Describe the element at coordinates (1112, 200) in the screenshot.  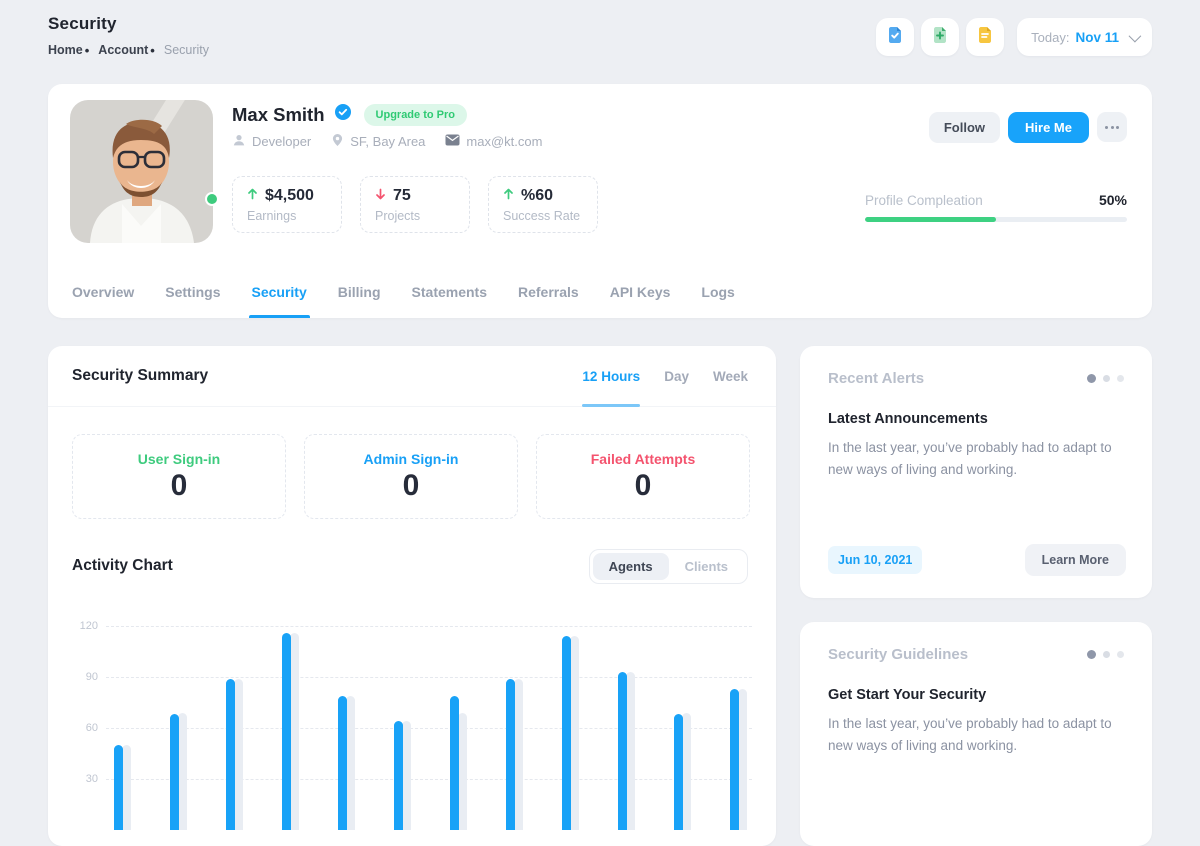
I see `progress-value: 50%` at that location.